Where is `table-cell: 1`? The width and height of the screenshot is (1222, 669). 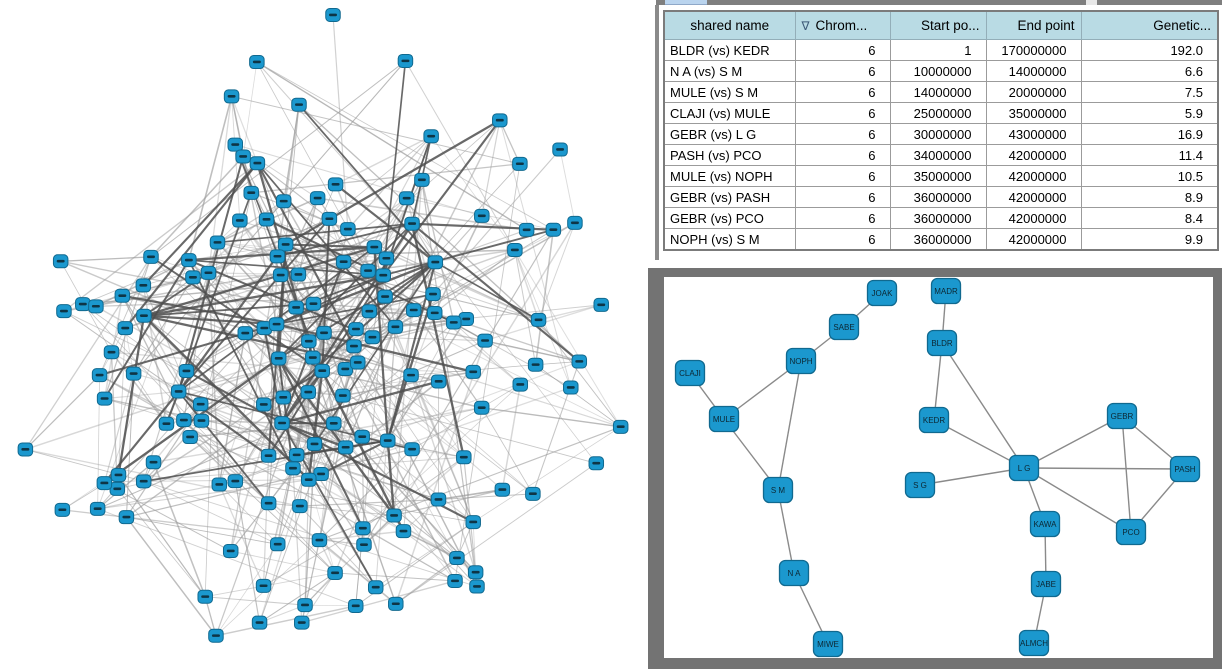 table-cell: 1 is located at coordinates (938, 50).